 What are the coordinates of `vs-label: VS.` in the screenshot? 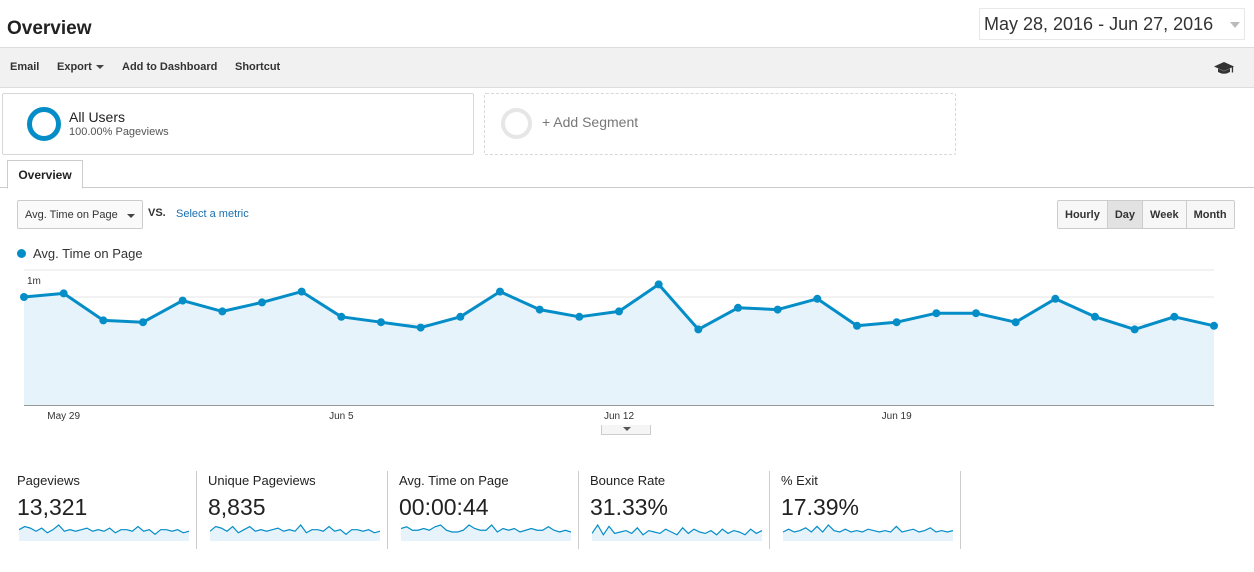 It's located at (157, 213).